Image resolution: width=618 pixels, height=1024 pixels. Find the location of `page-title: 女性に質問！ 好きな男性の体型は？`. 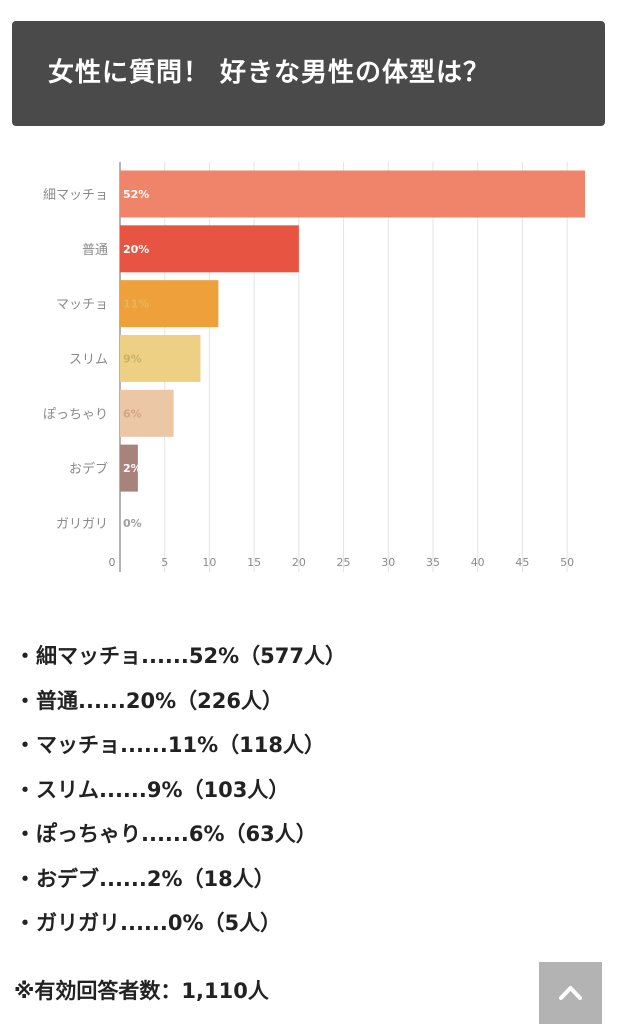

page-title: 女性に質問！ 好きな男性の体型は？ is located at coordinates (308, 73).